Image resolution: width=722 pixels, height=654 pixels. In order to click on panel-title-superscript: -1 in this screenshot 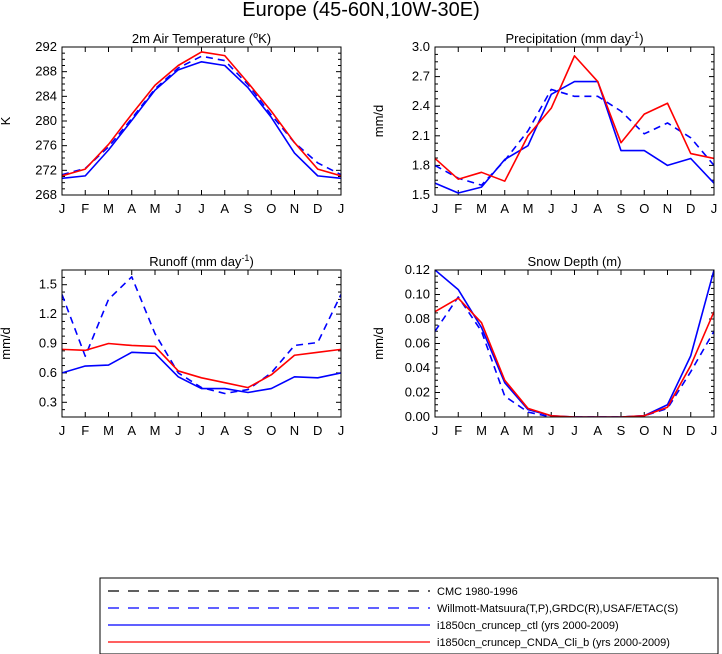, I will do `click(635, 35)`.